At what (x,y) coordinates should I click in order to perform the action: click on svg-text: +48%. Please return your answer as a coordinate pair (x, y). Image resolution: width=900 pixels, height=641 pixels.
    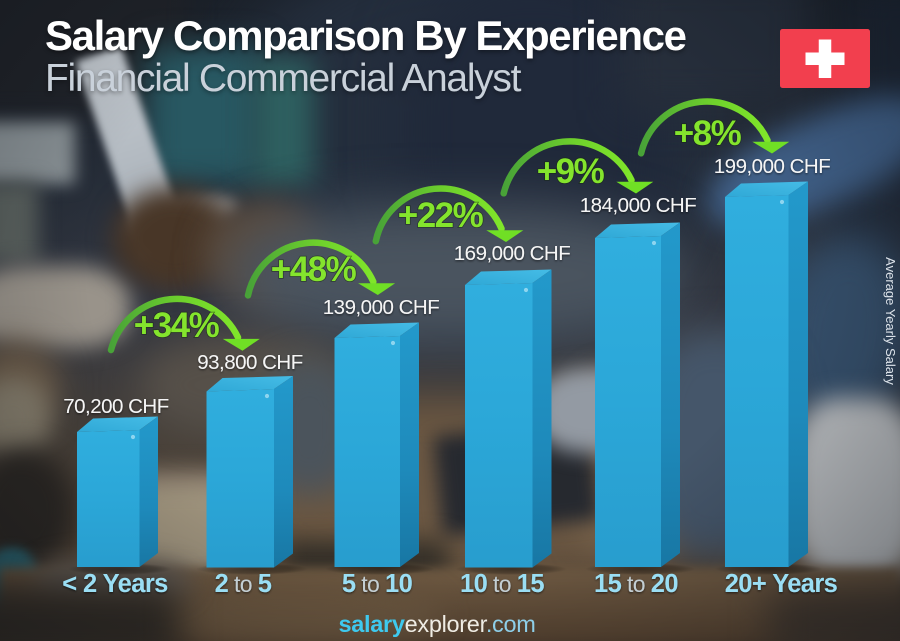
    Looking at the image, I should click on (314, 269).